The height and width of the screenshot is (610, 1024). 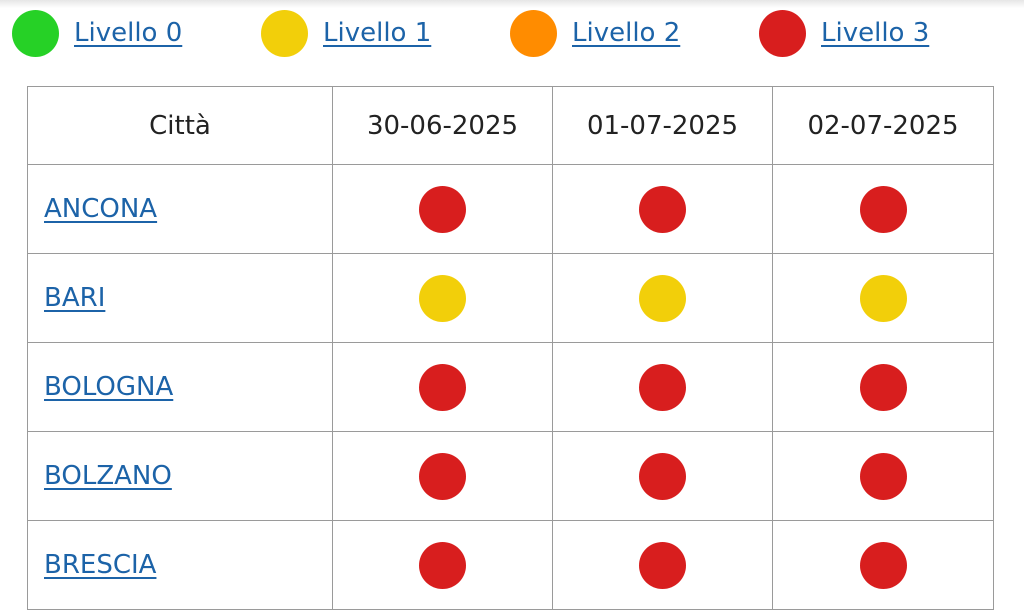 I want to click on table-row: BRESCIA, so click(x=510, y=565).